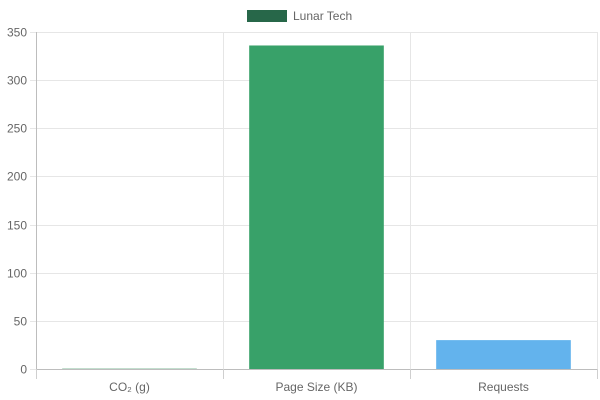 This screenshot has height=400, width=600. Describe the element at coordinates (17, 226) in the screenshot. I see `y-tick-label: 150` at that location.